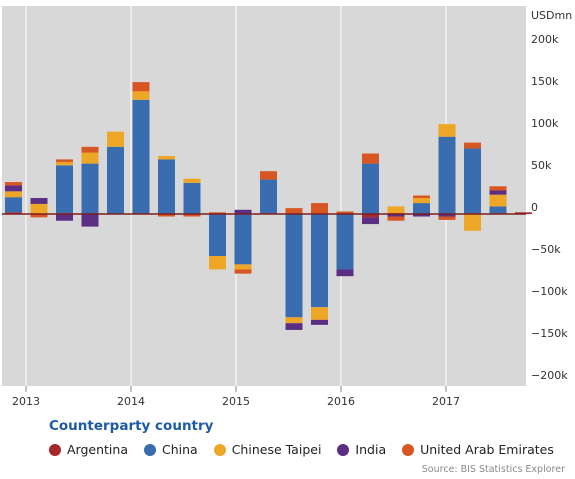  Describe the element at coordinates (13, 205) in the screenshot. I see `bar-2013-Q1-china` at that location.